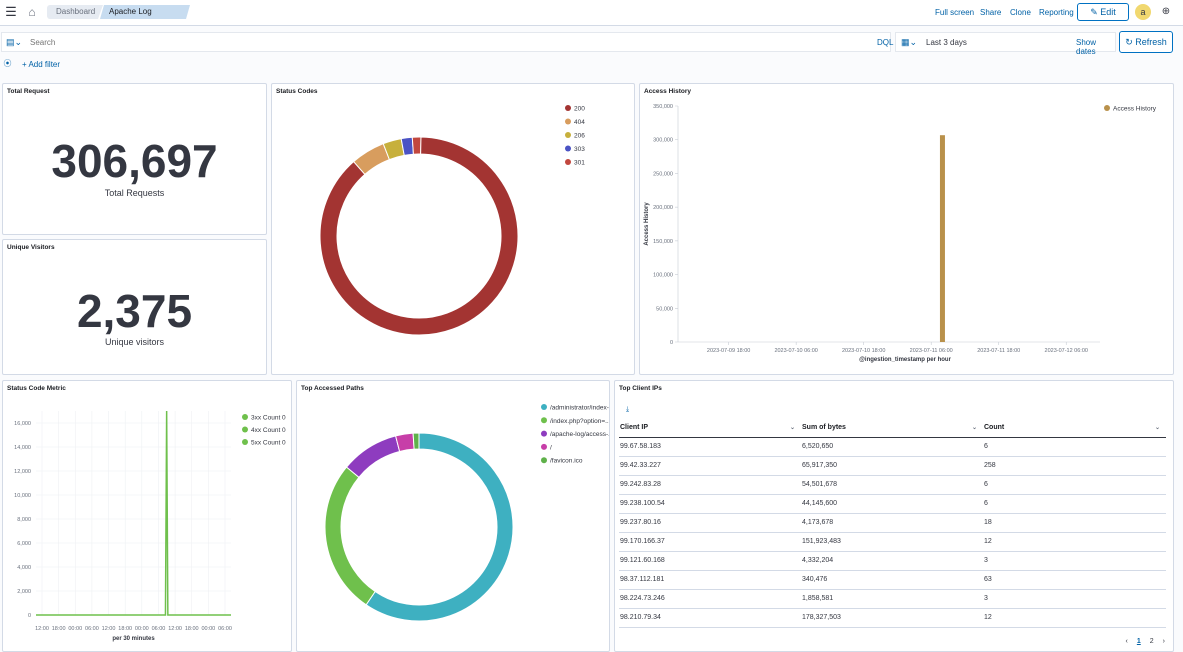 The height and width of the screenshot is (652, 1183). Describe the element at coordinates (265, 443) in the screenshot. I see `legend-label: 5xx Count` at that location.